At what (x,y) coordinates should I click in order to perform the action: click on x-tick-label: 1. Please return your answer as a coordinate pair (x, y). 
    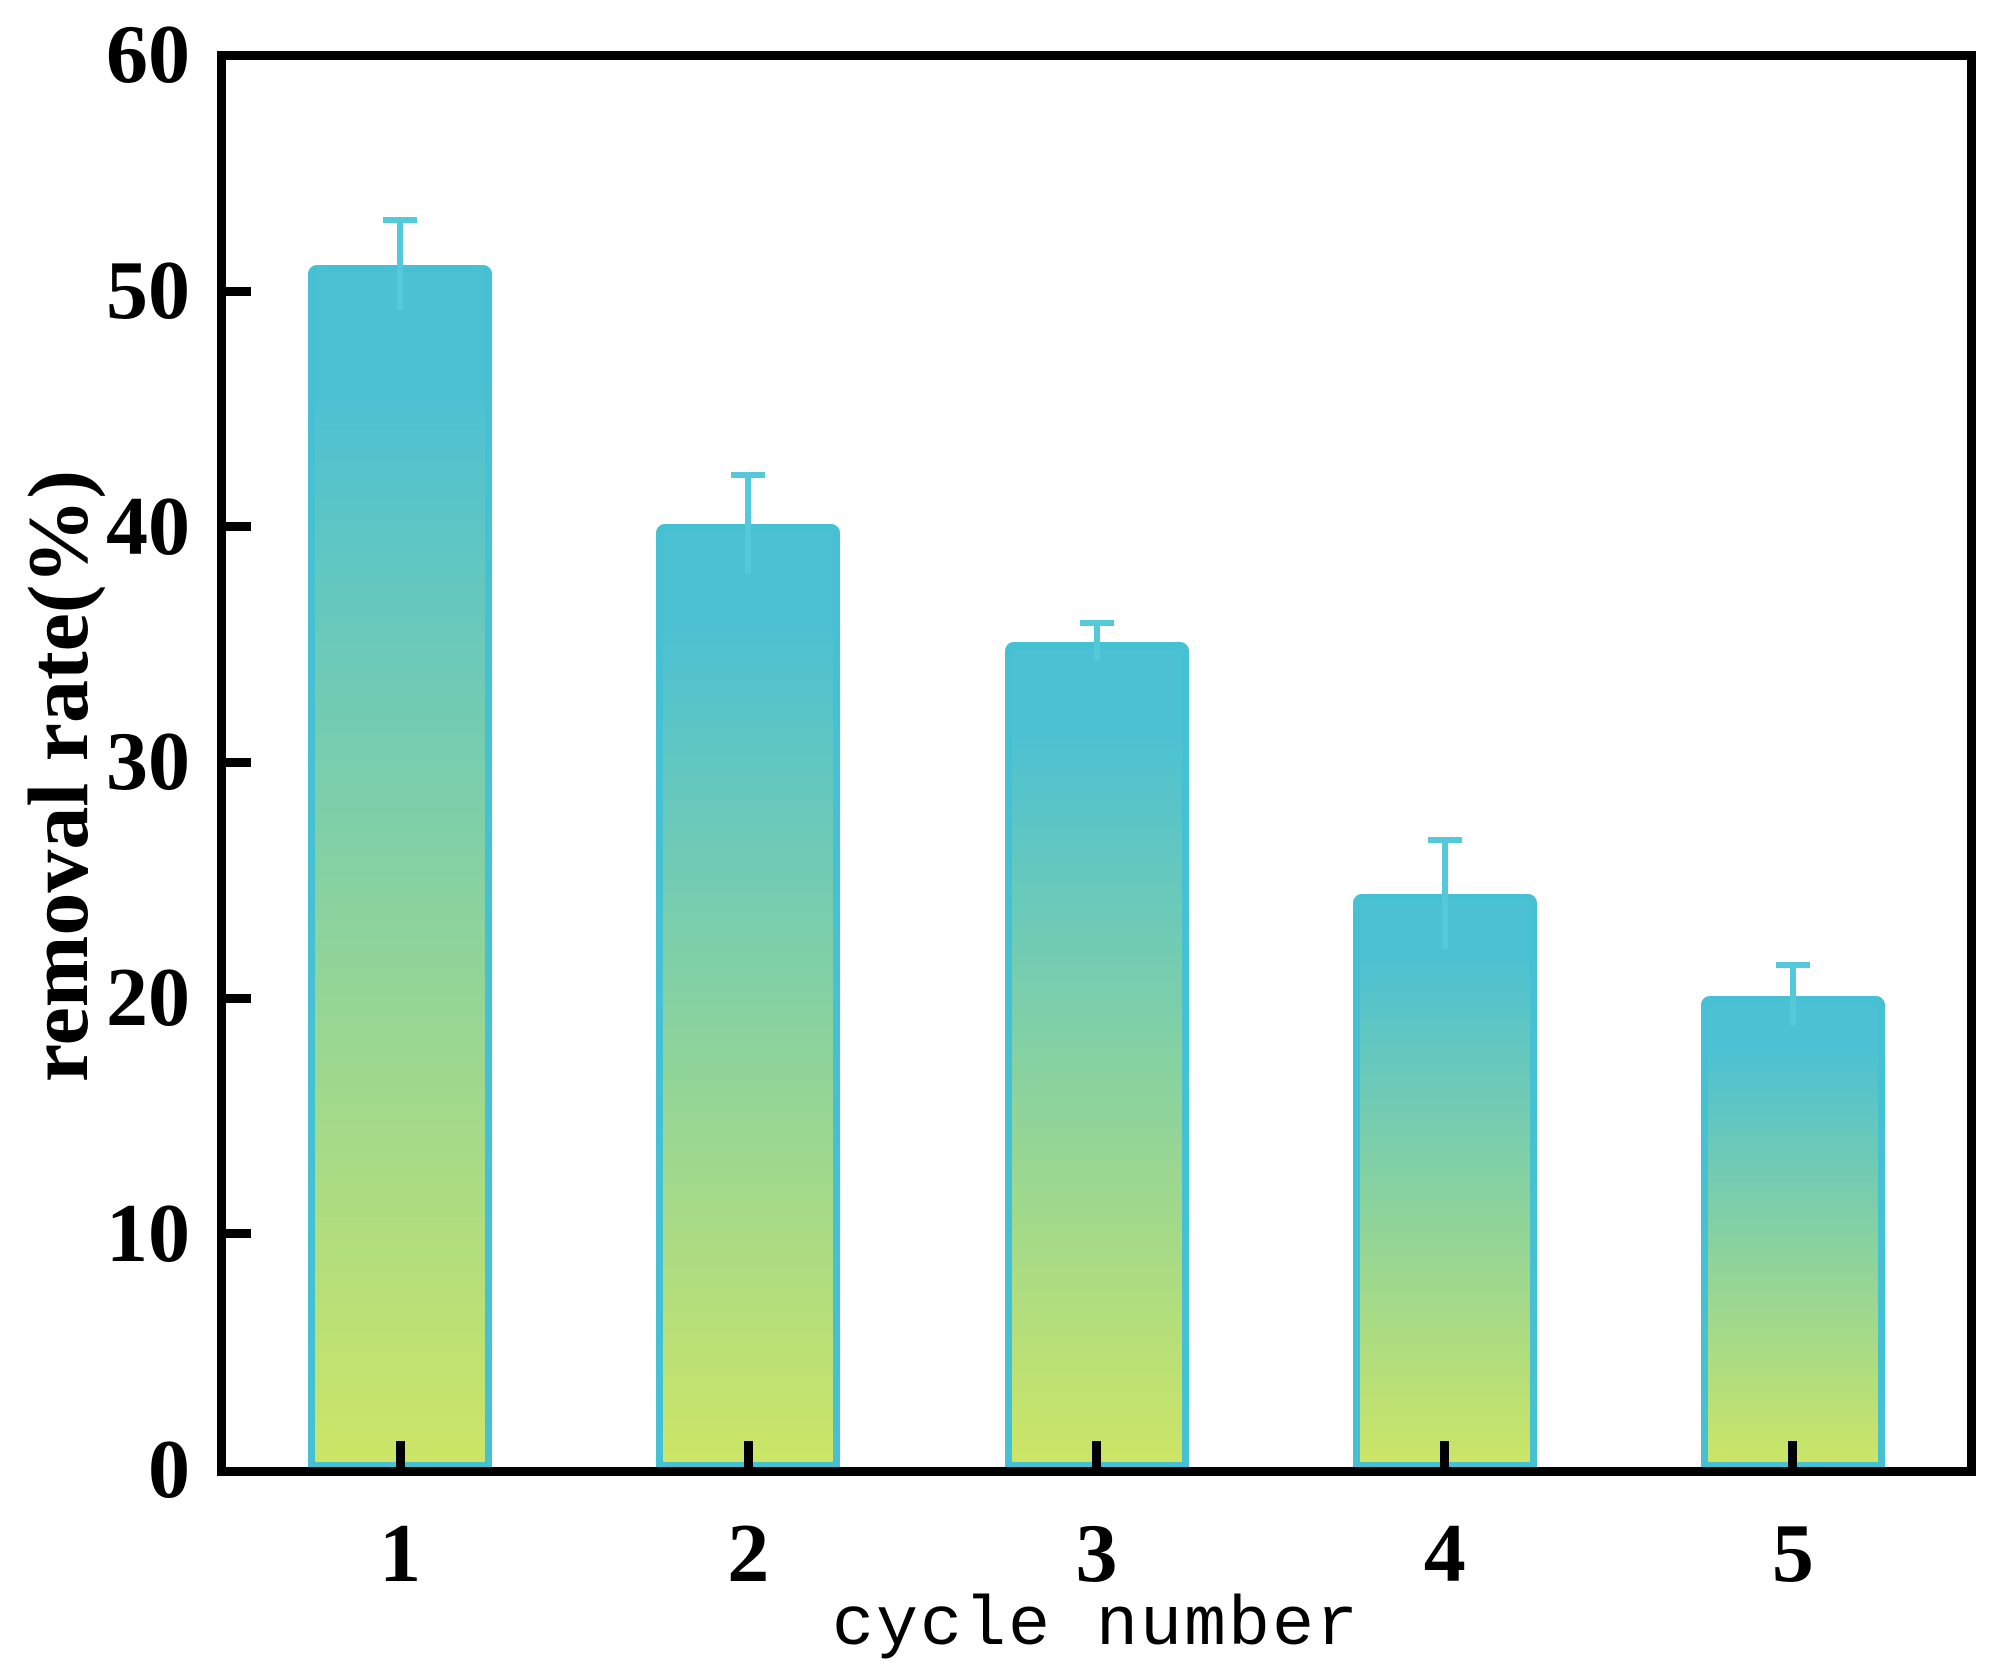
    Looking at the image, I should click on (400, 1553).